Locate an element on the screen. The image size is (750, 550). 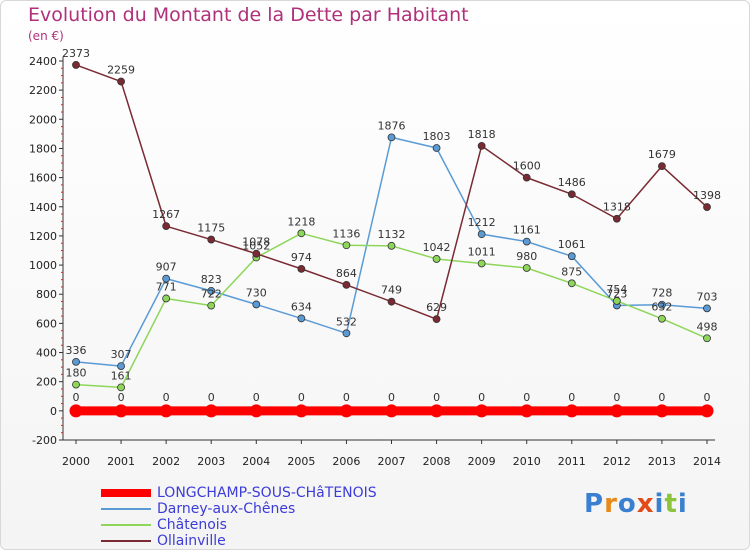
data-label: 1600 is located at coordinates (527, 166).